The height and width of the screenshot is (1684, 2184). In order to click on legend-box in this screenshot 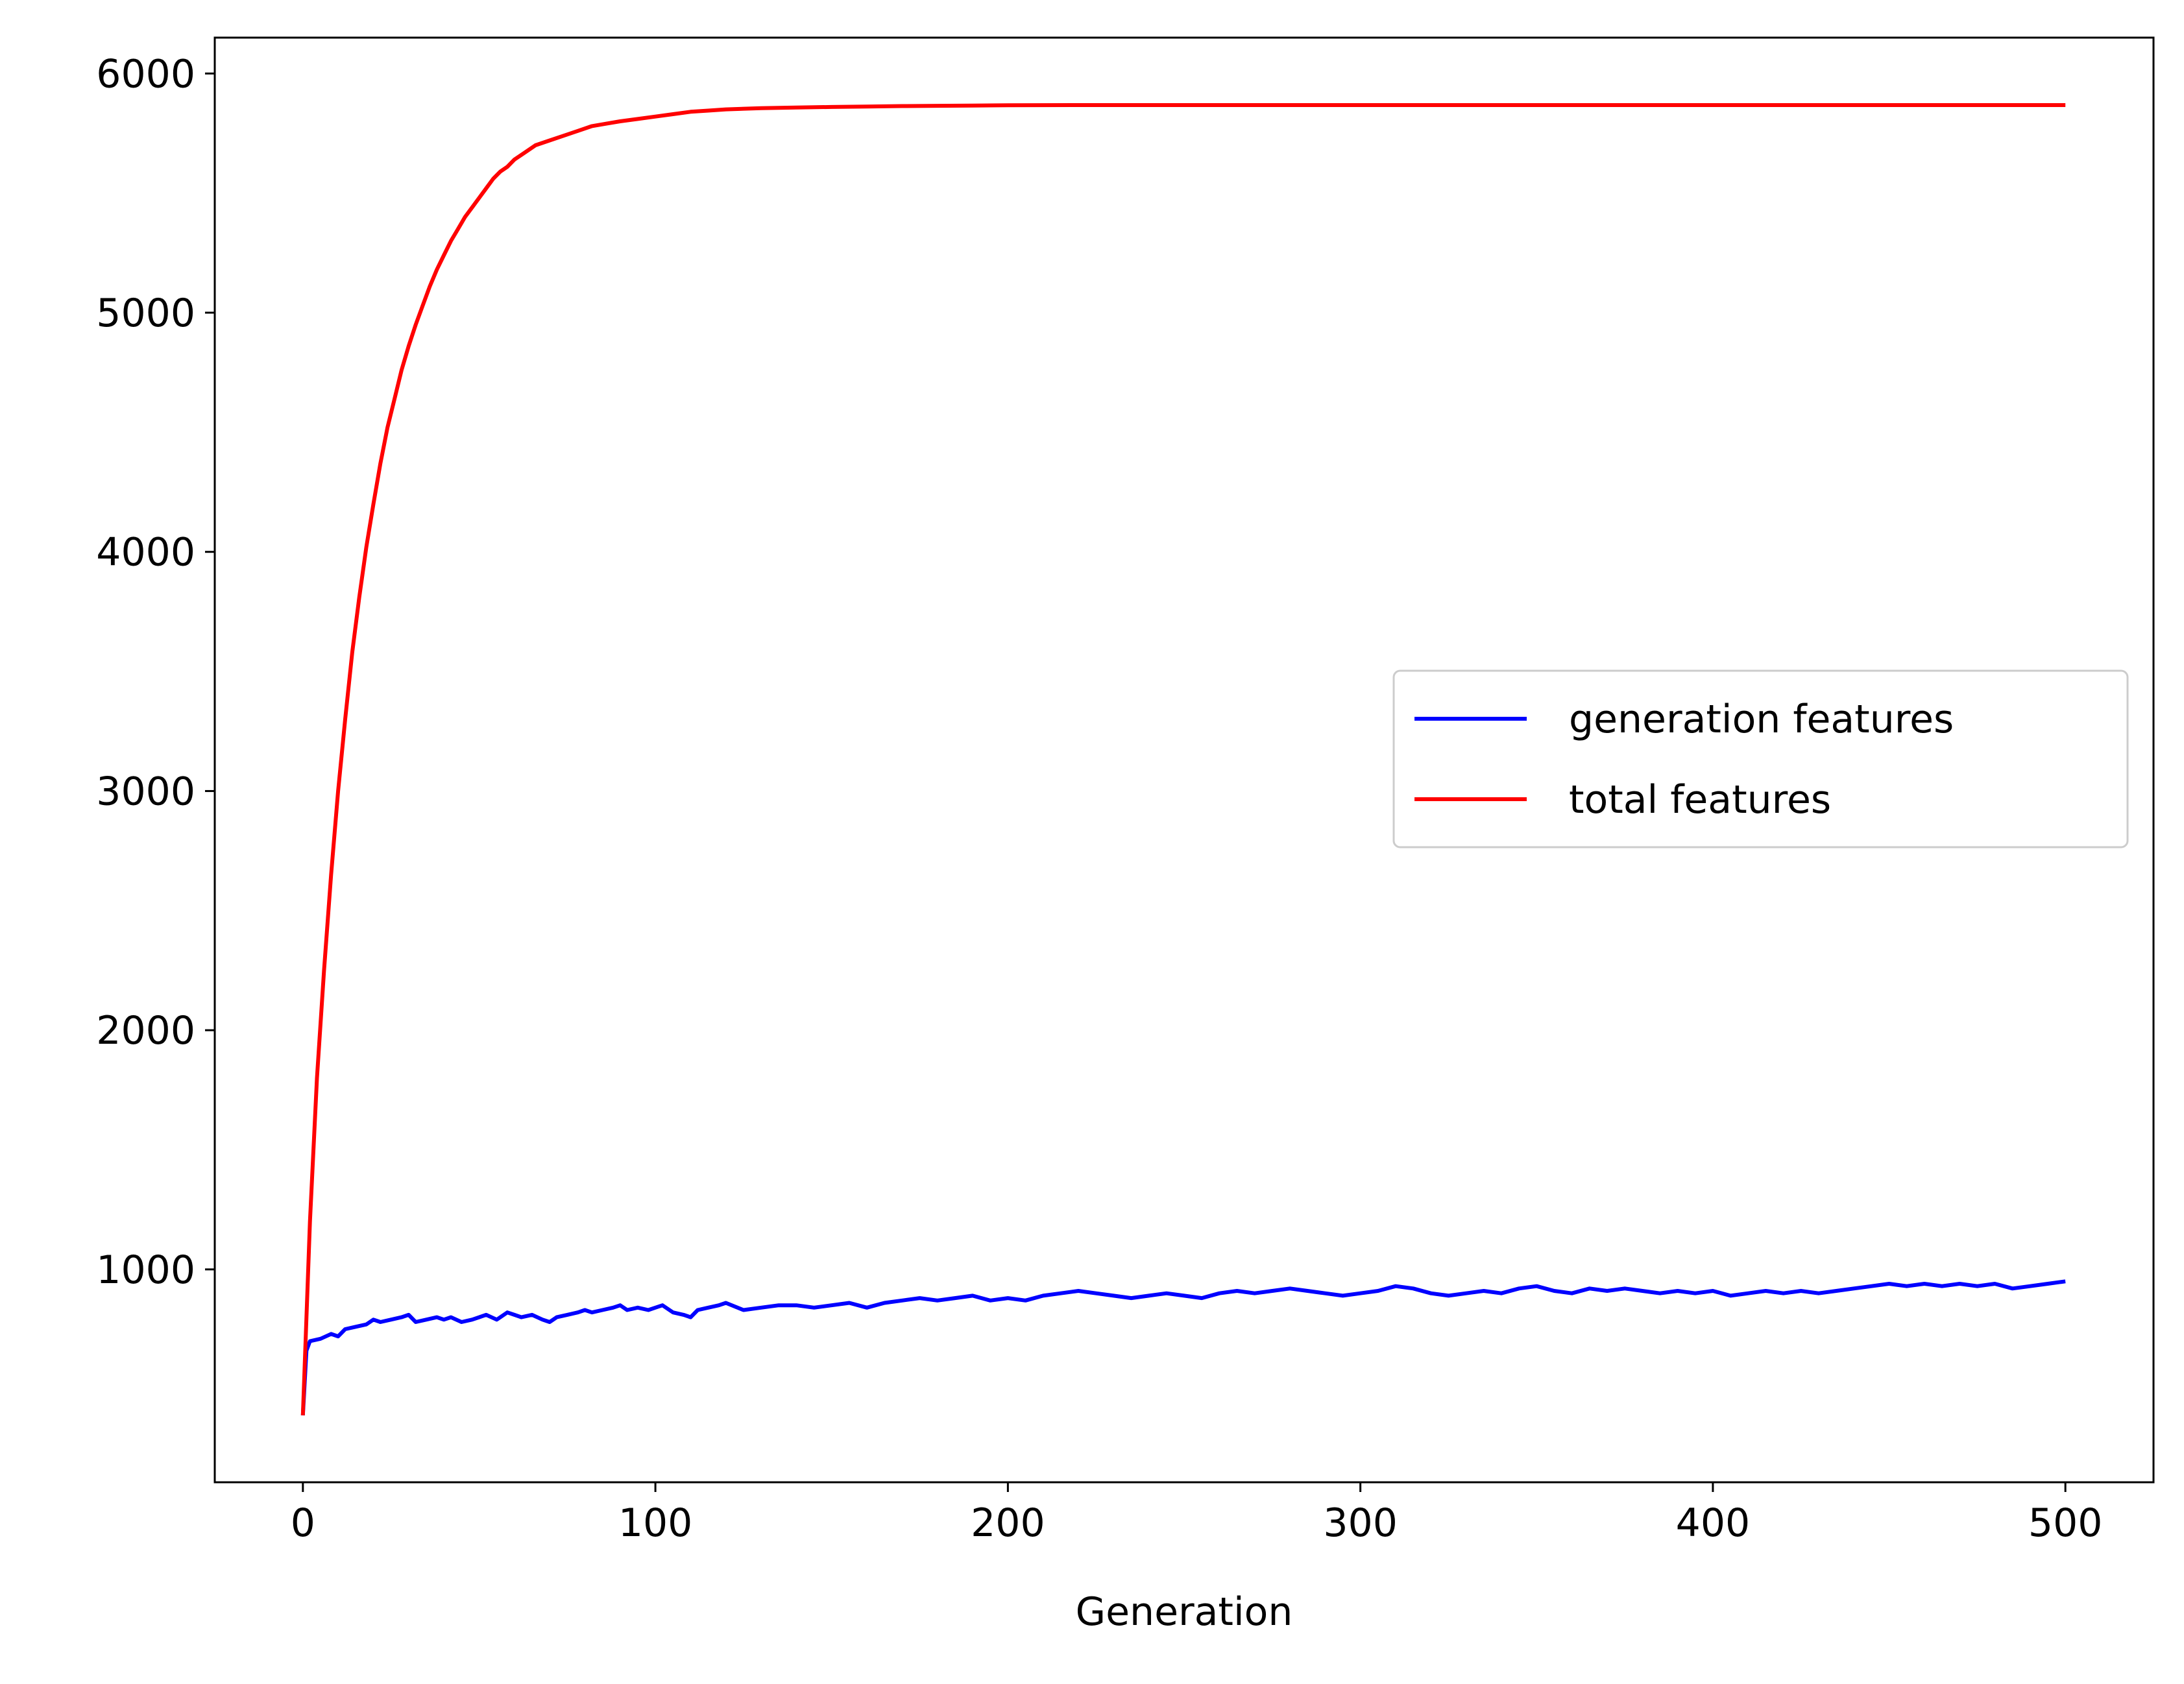, I will do `click(1760, 758)`.